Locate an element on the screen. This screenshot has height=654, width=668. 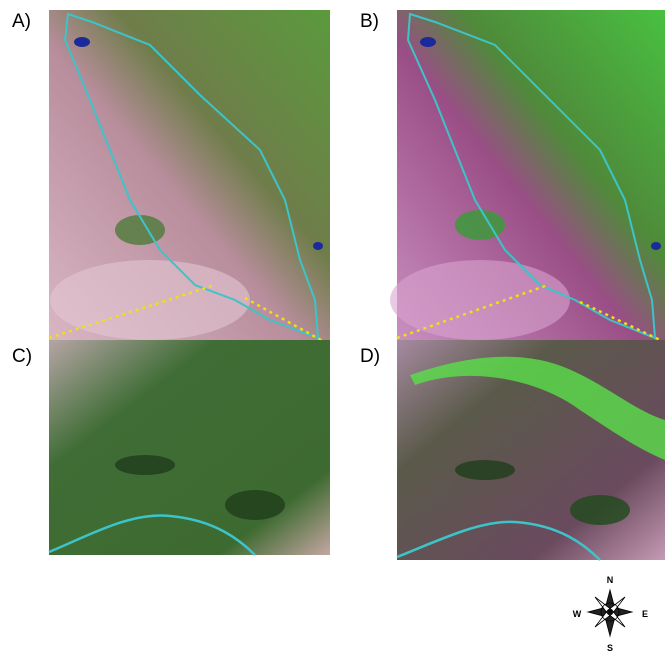
compass-diagonals is located at coordinates (610, 612).